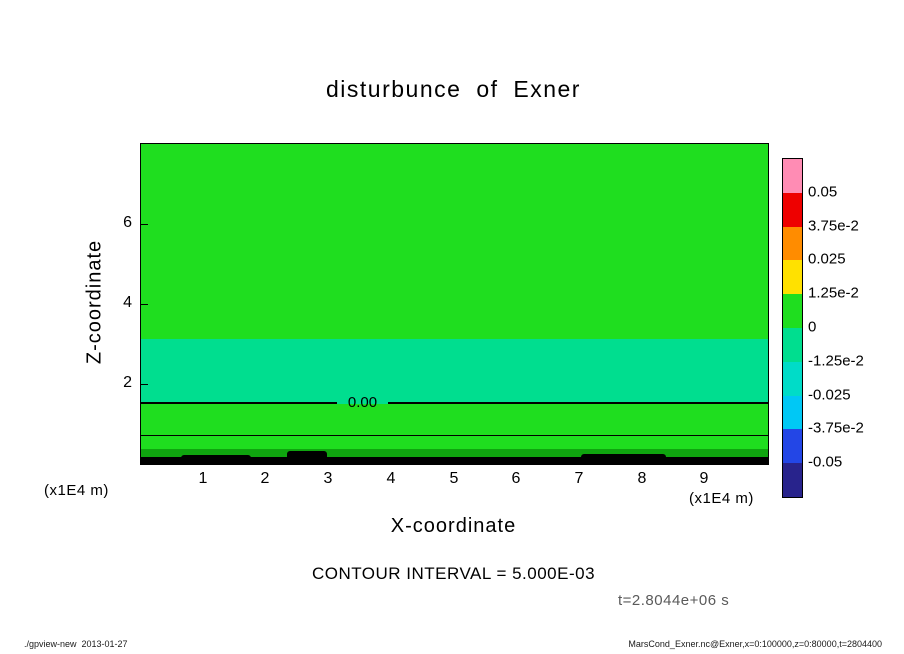  What do you see at coordinates (76, 644) in the screenshot?
I see `footer-program-date: ./gpview-new 2013-01-27` at bounding box center [76, 644].